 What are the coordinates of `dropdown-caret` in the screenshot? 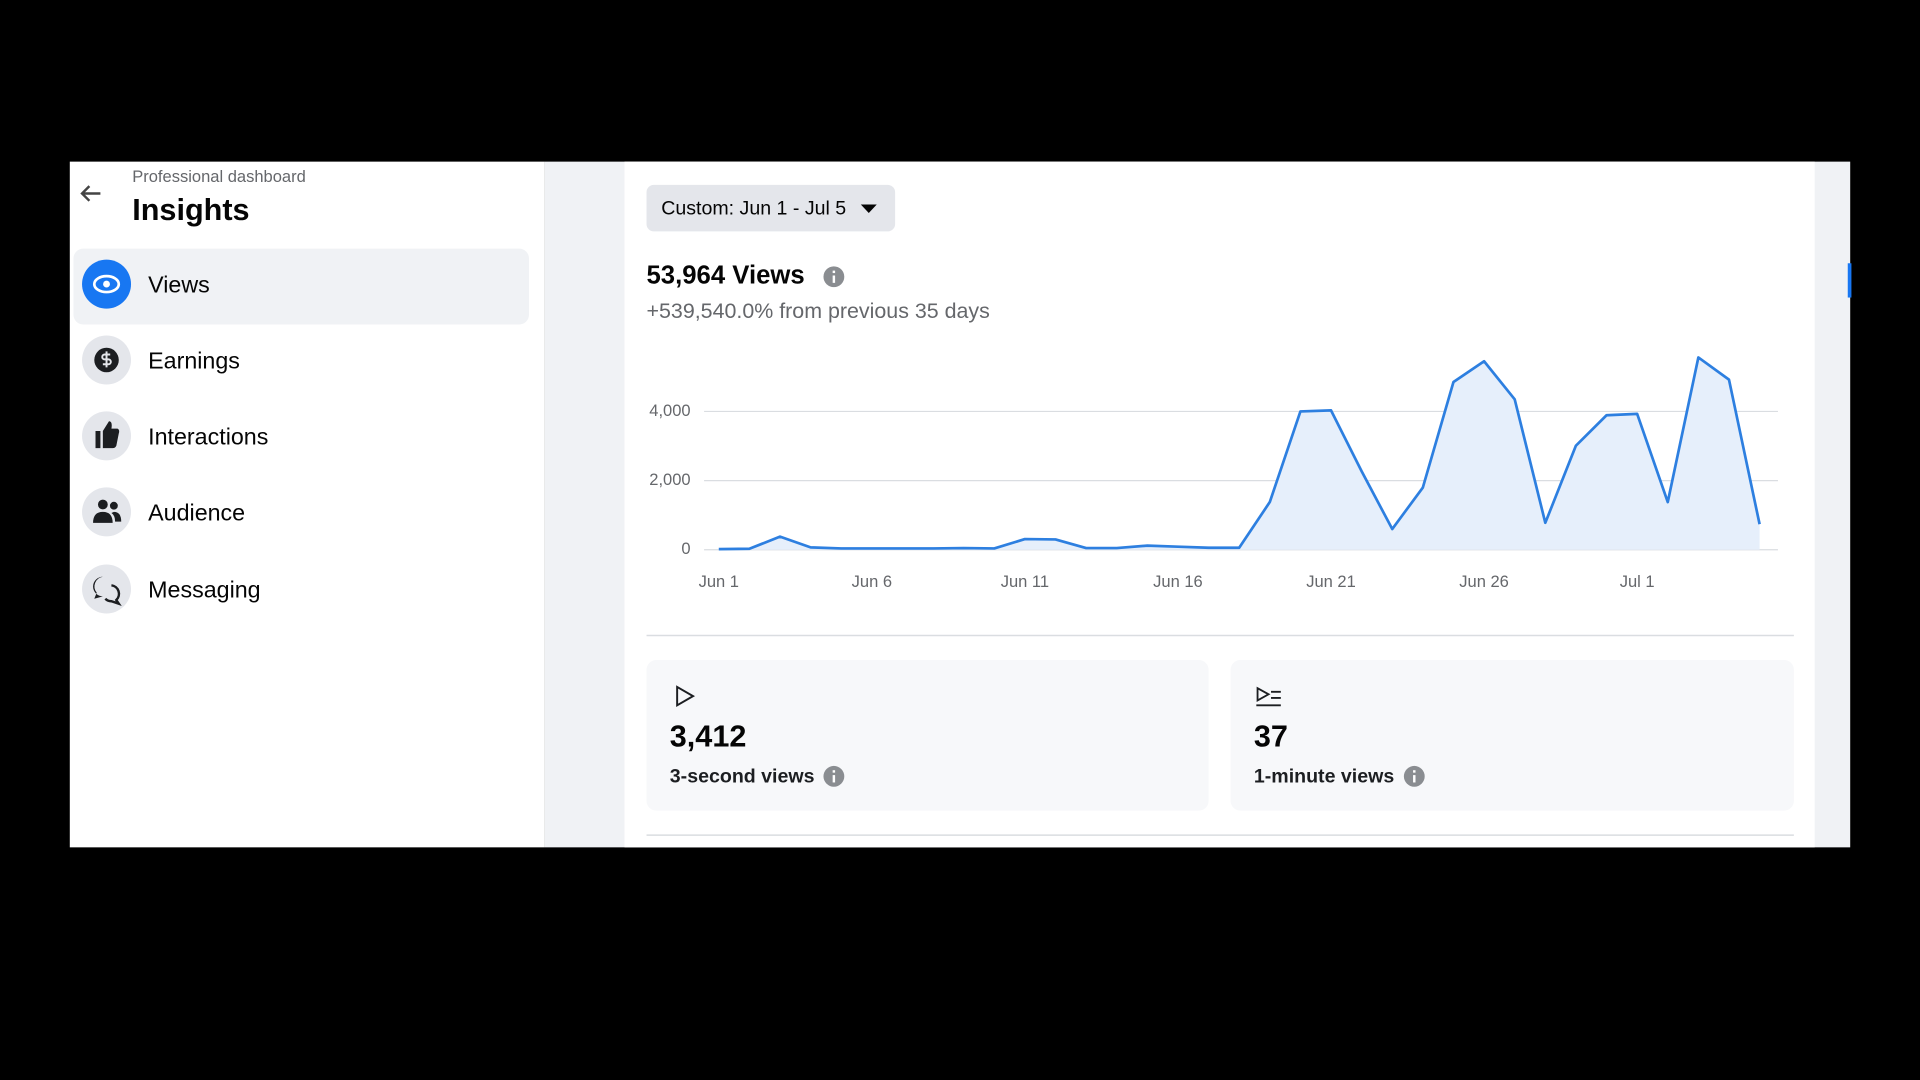 It's located at (868, 209).